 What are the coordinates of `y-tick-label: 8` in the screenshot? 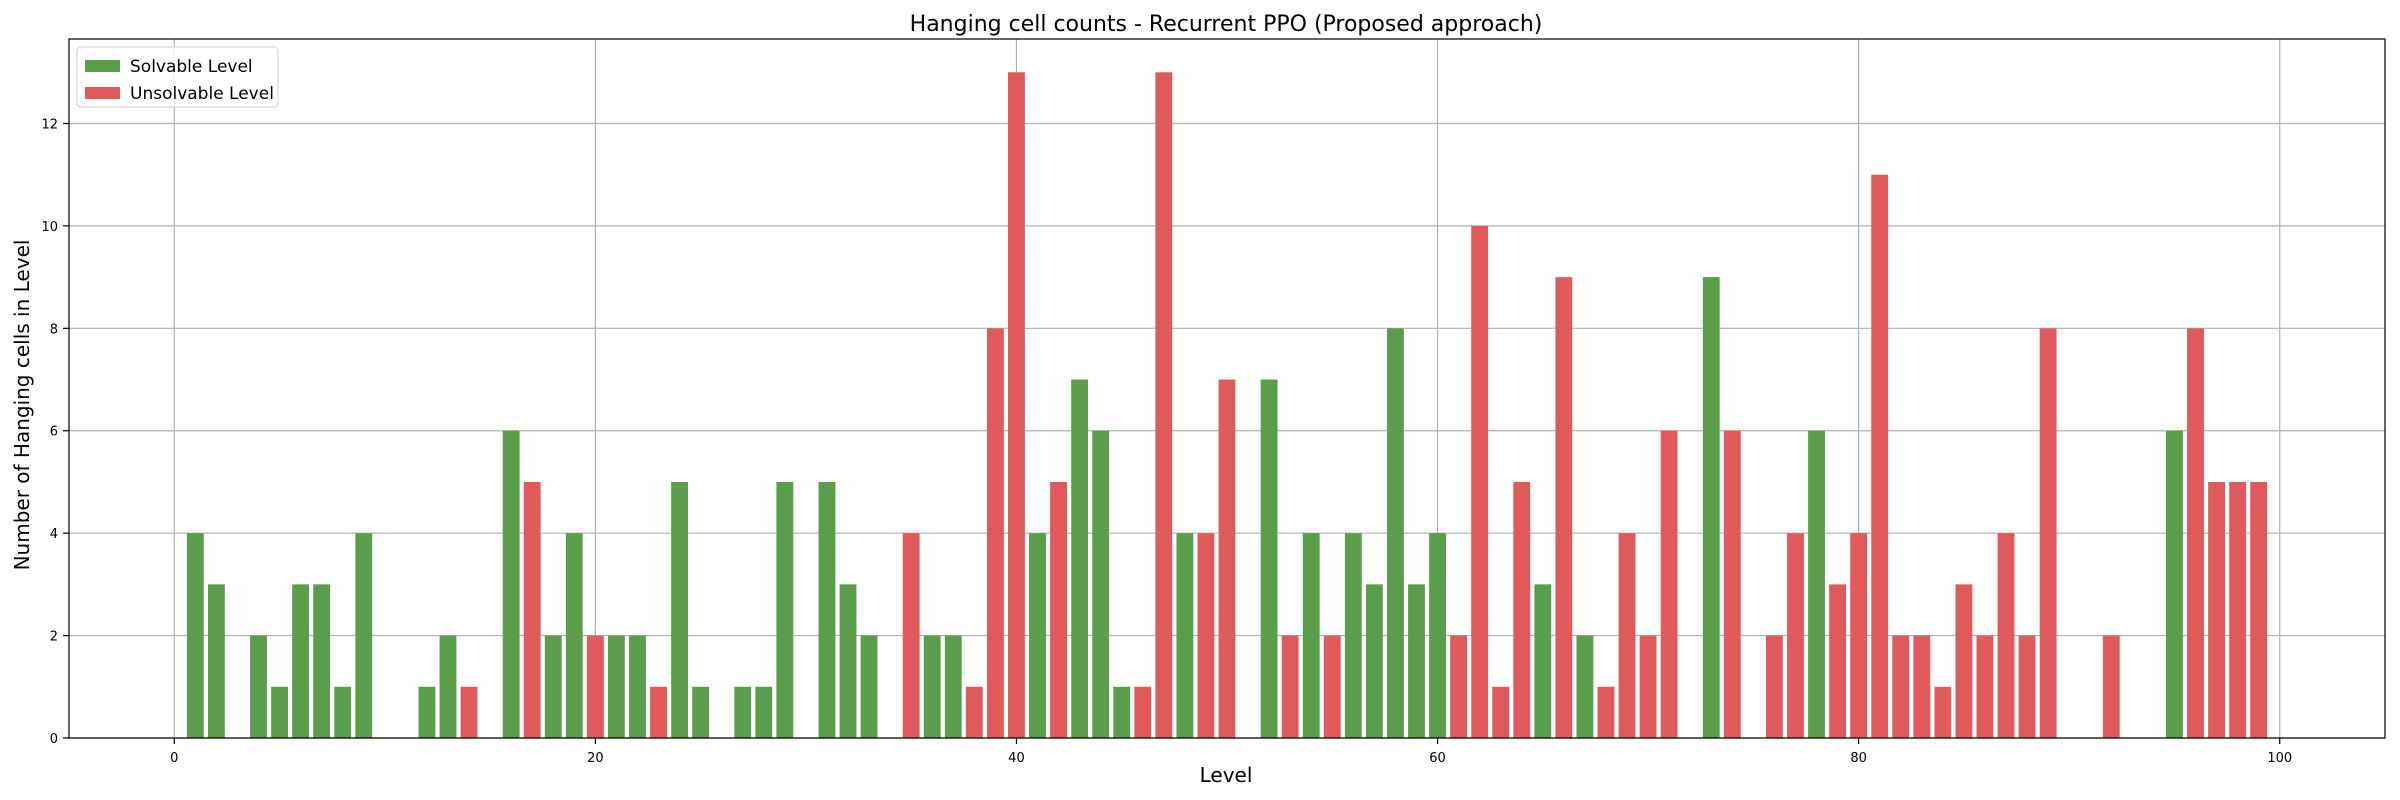 It's located at (54, 329).